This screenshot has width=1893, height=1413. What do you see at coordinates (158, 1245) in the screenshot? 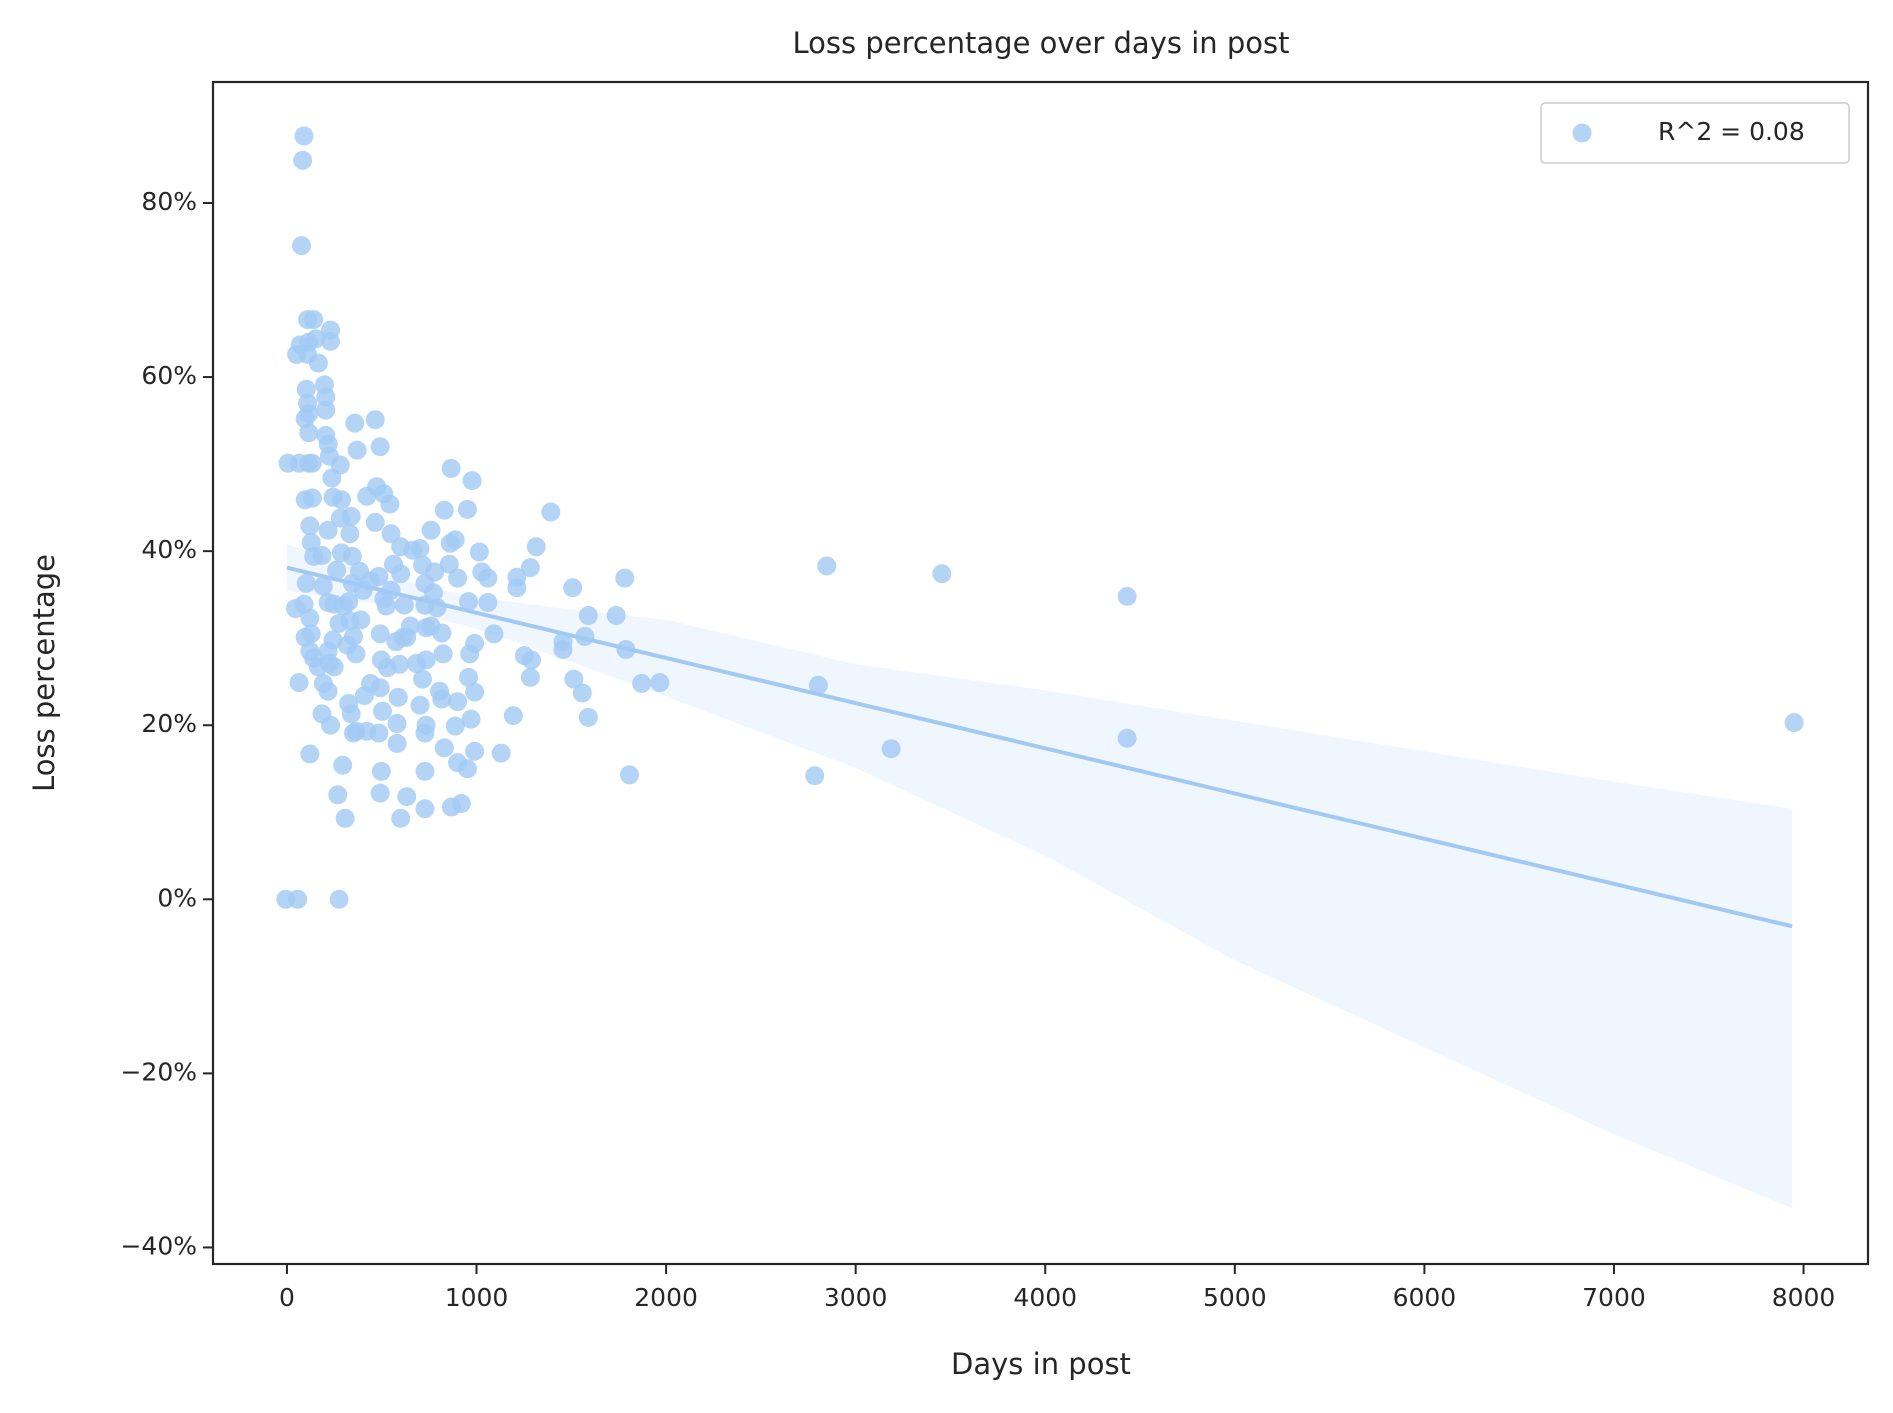
I see `y-tick-label: −40%` at bounding box center [158, 1245].